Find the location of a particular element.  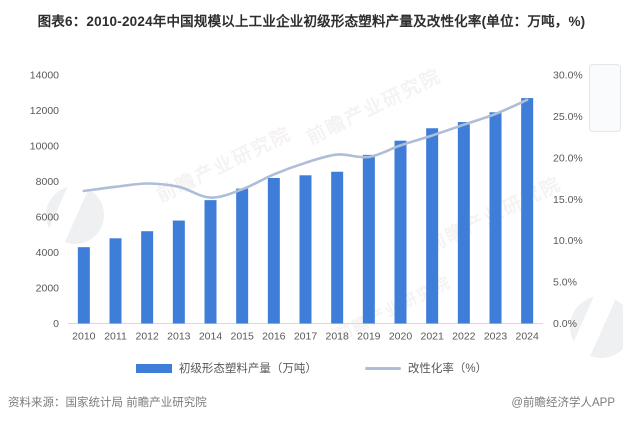

left-axis-tick: 8000 is located at coordinates (48, 182).